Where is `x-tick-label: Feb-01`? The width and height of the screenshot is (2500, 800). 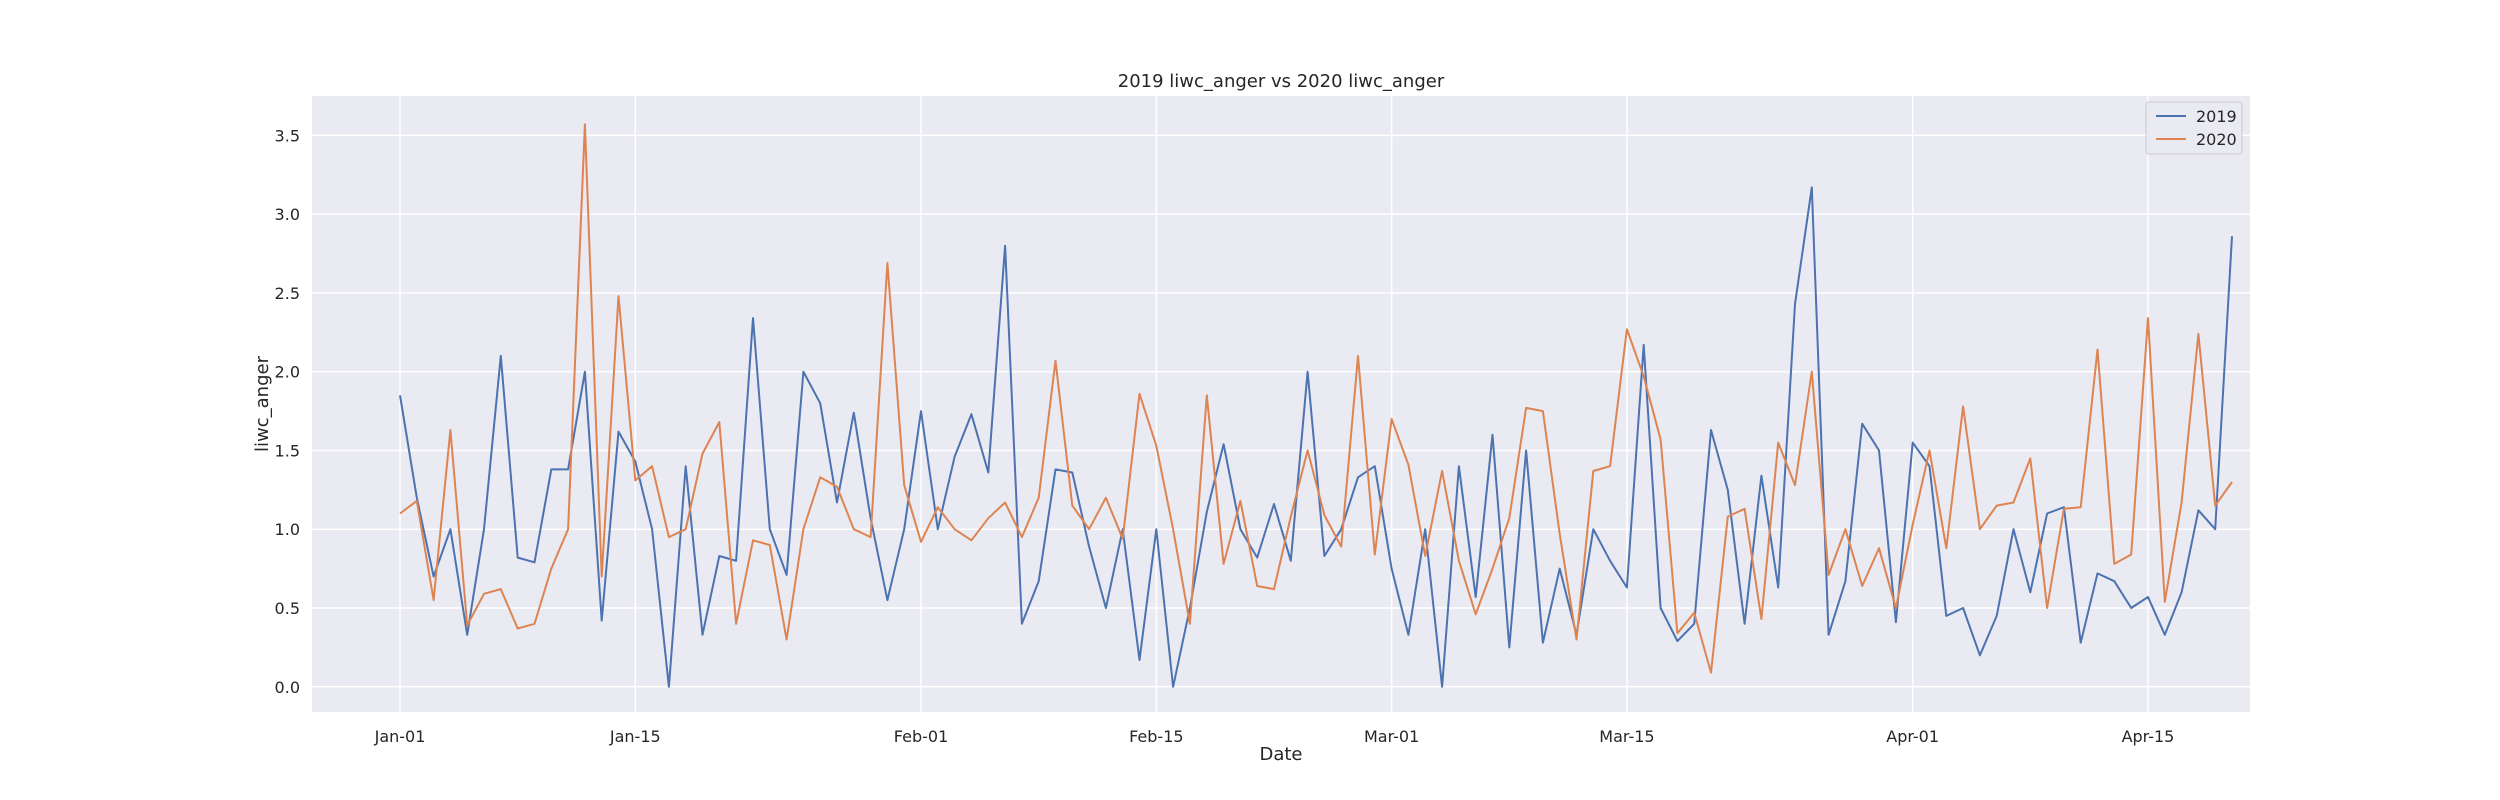
x-tick-label: Feb-01 is located at coordinates (921, 736).